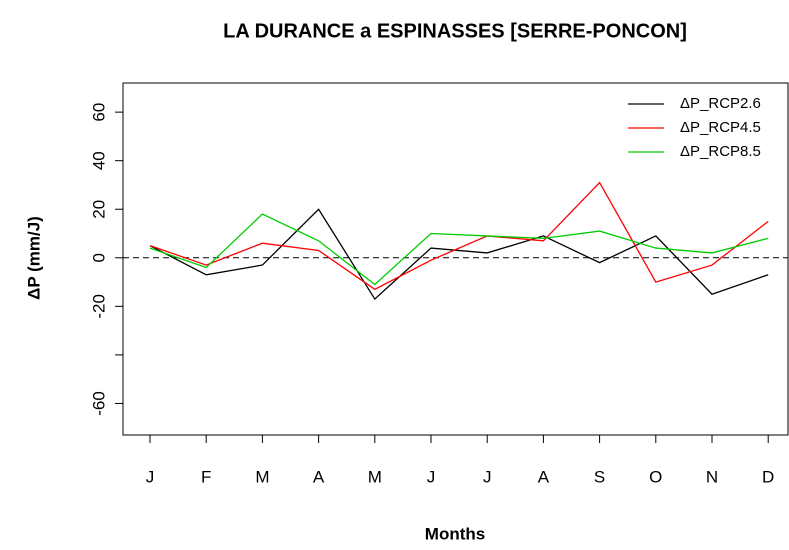 Image resolution: width=789 pixels, height=550 pixels. What do you see at coordinates (98, 257) in the screenshot?
I see `y-tick-label: 0` at bounding box center [98, 257].